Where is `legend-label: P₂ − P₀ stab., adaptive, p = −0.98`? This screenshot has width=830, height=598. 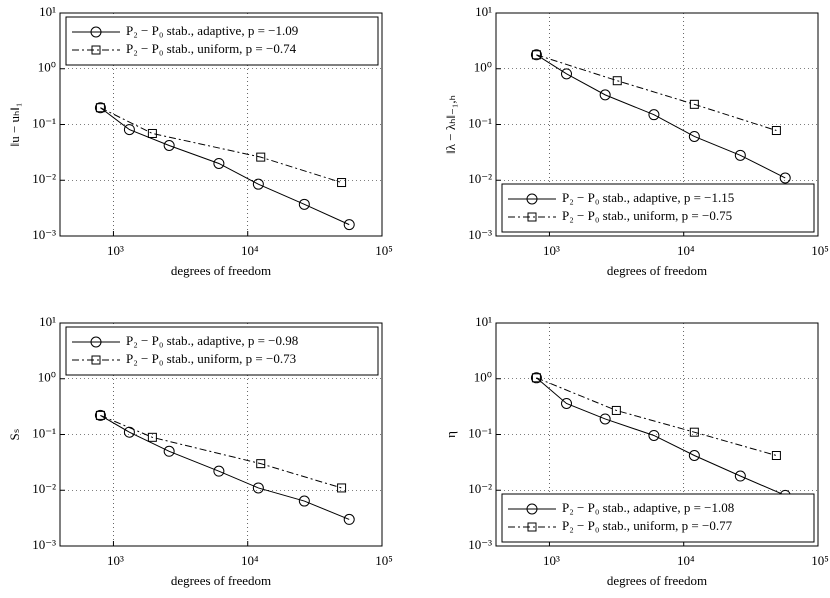
legend-label: P₂ − P₀ stab., adaptive, p = −0.98 is located at coordinates (212, 340).